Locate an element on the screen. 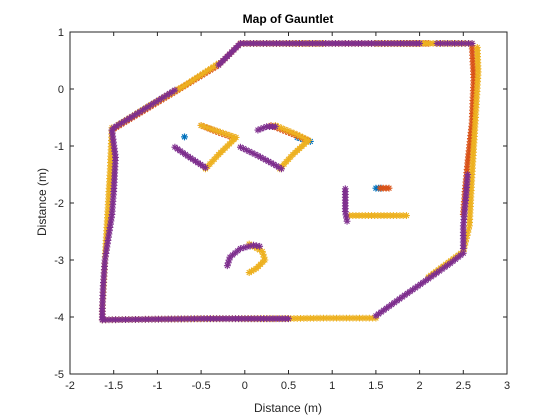 The height and width of the screenshot is (420, 560). x-tick-label: 3 is located at coordinates (507, 386).